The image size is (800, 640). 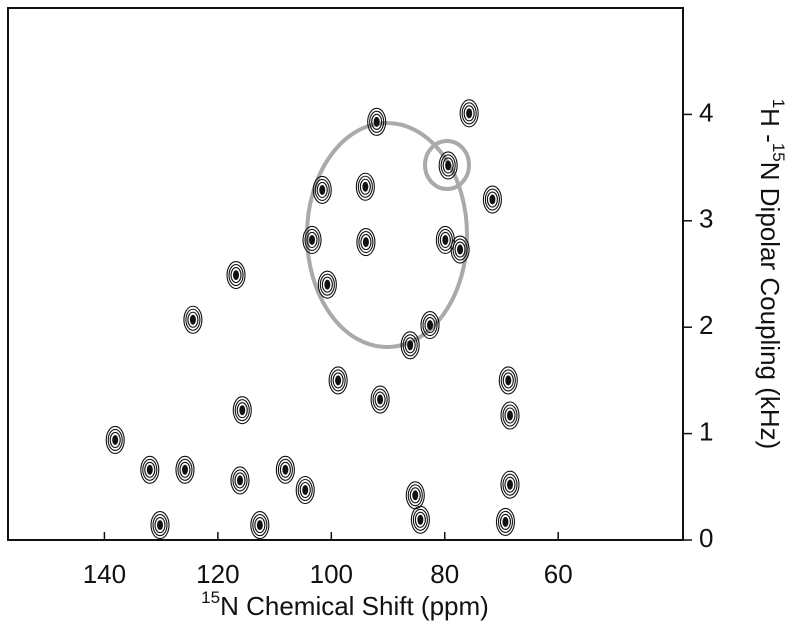 I want to click on y-tick-label: 0, so click(x=706, y=538).